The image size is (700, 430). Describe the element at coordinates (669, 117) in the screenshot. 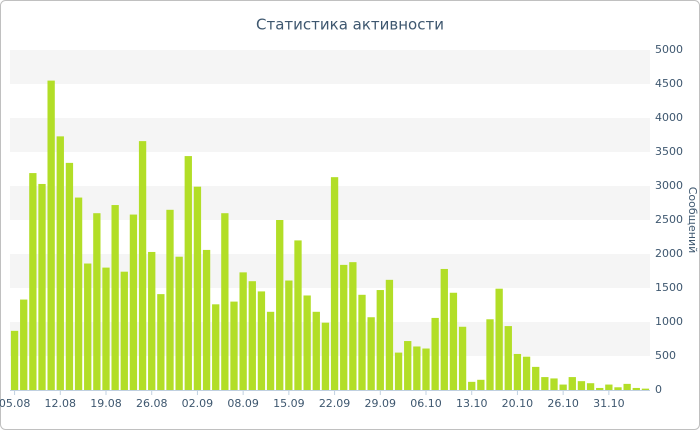

I see `y-tick-label: 4000` at that location.